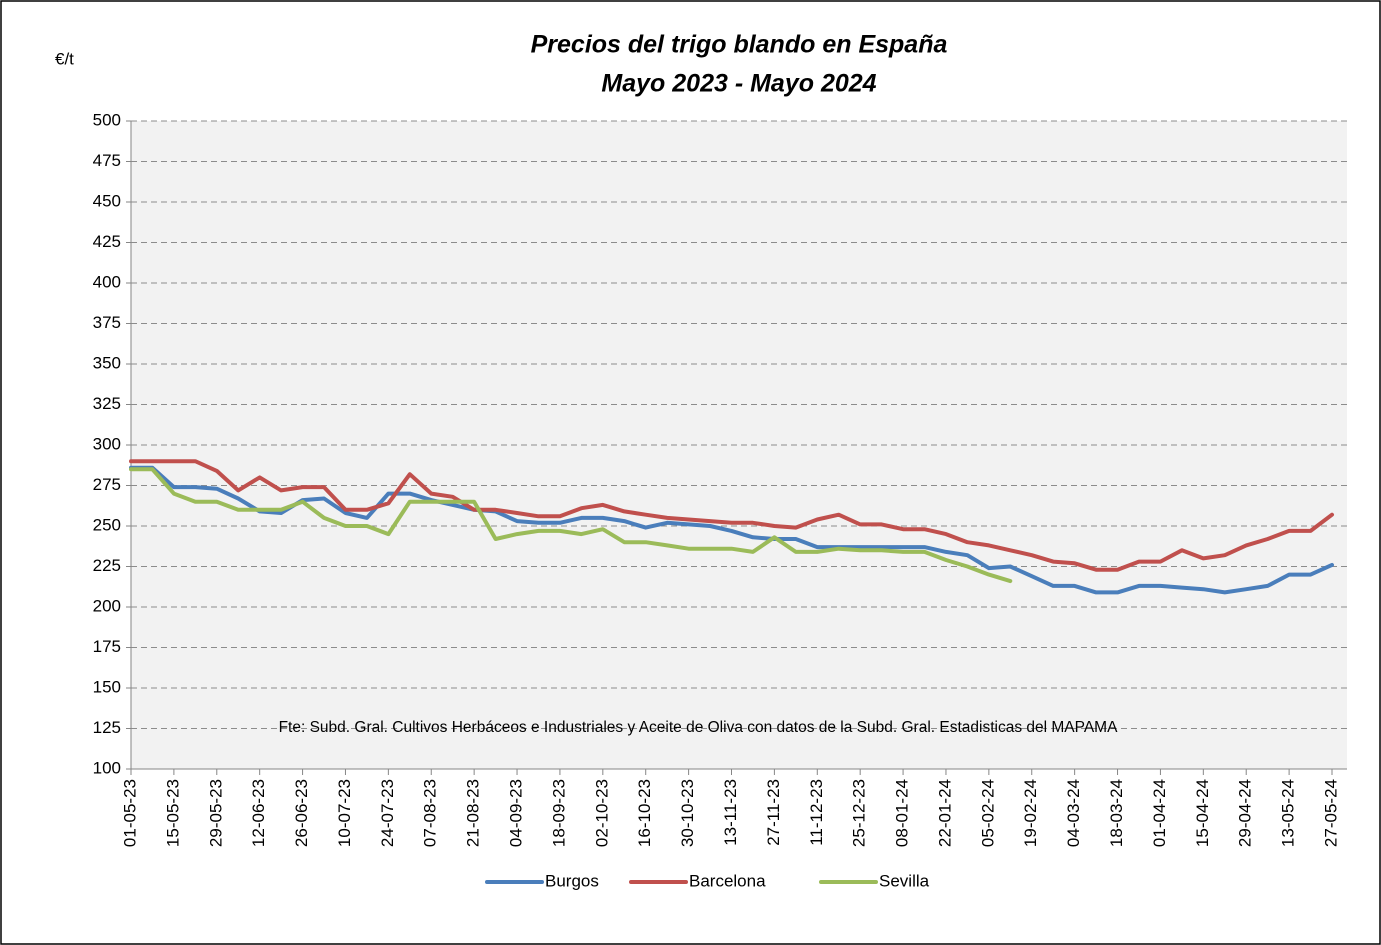  Describe the element at coordinates (738, 84) in the screenshot. I see `chart-subtitle: Mayo 2023 - Mayo 2024` at that location.